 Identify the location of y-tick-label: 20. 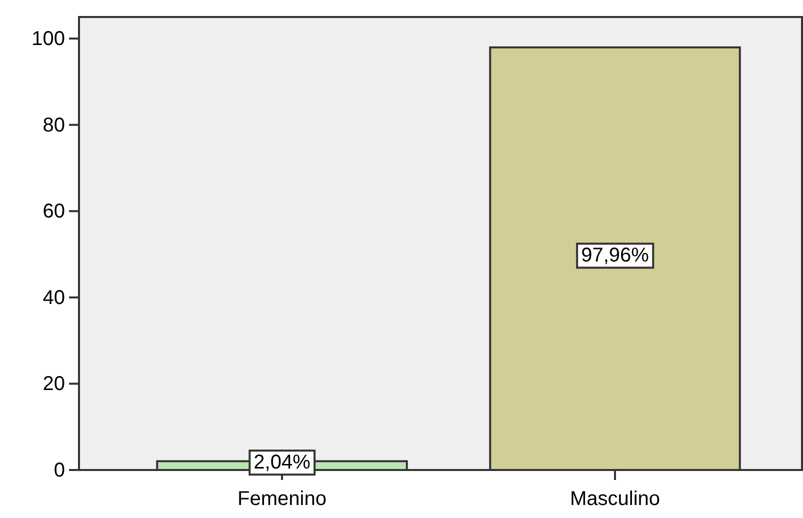
(53, 384).